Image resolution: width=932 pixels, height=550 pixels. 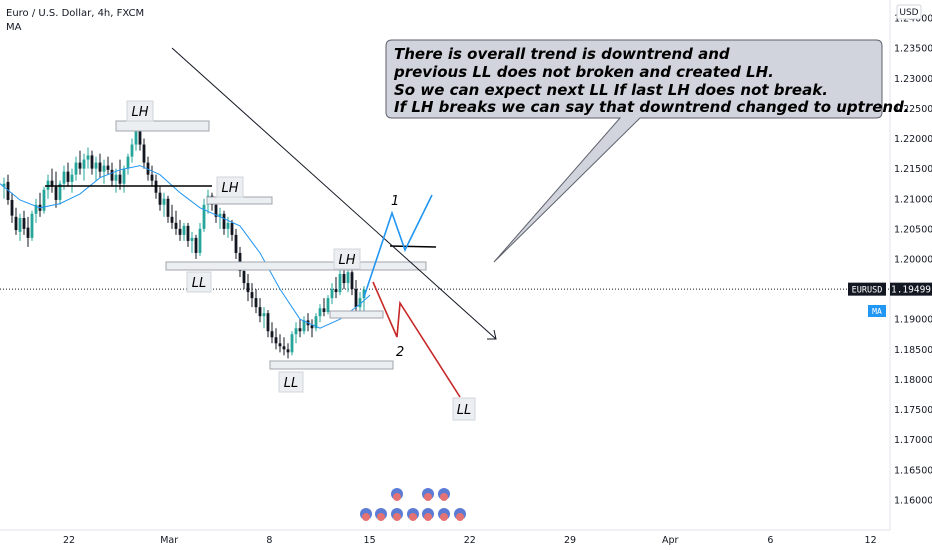 I want to click on price-tick-label: 1.16000, so click(x=913, y=500).